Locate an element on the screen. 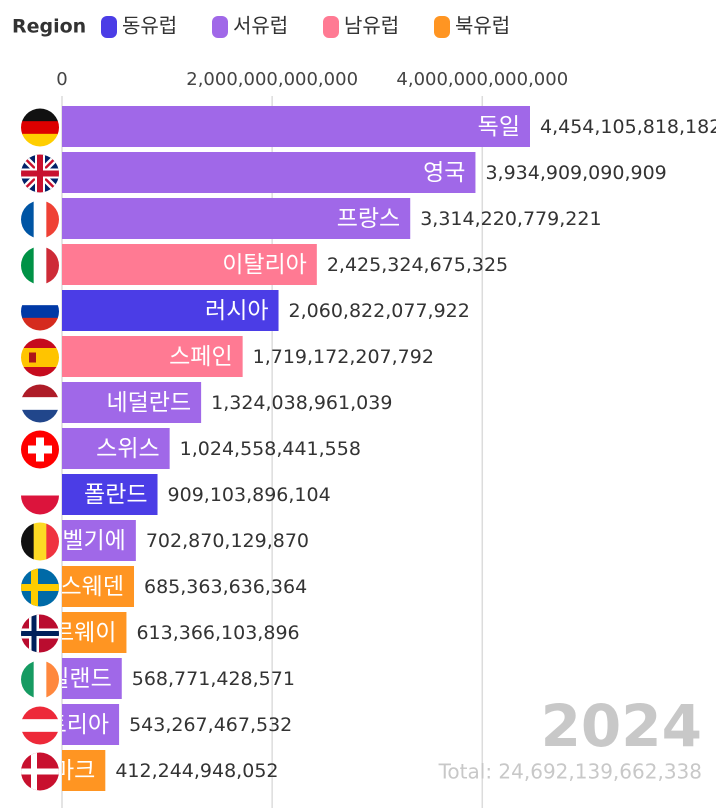 This screenshot has height=808, width=716. legend-label: 서유럽 is located at coordinates (260, 26).